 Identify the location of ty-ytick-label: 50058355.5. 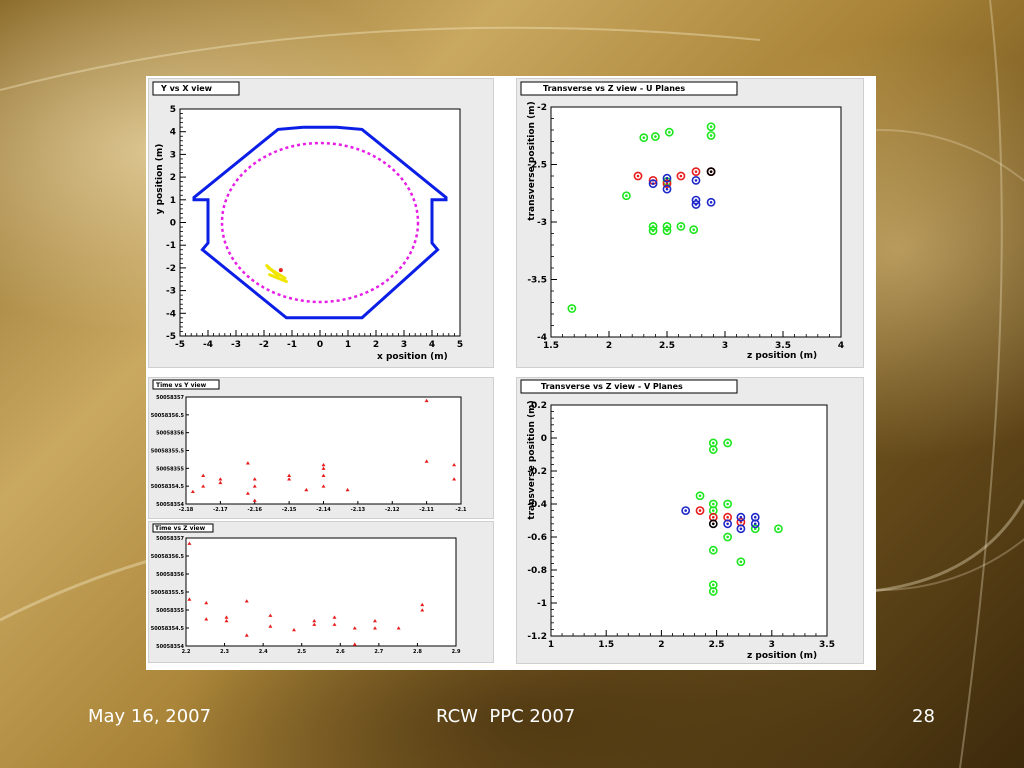
(168, 452).